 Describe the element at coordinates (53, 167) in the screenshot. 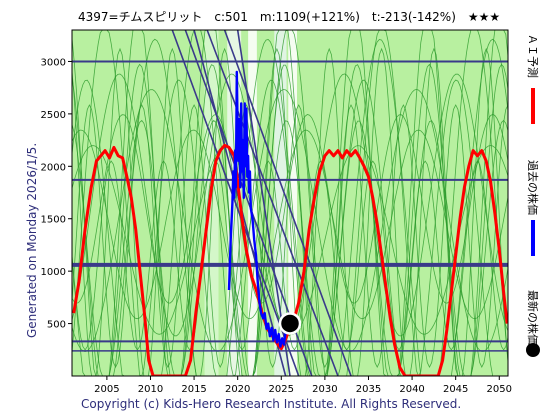

I see `y-tick-label: 2000` at that location.